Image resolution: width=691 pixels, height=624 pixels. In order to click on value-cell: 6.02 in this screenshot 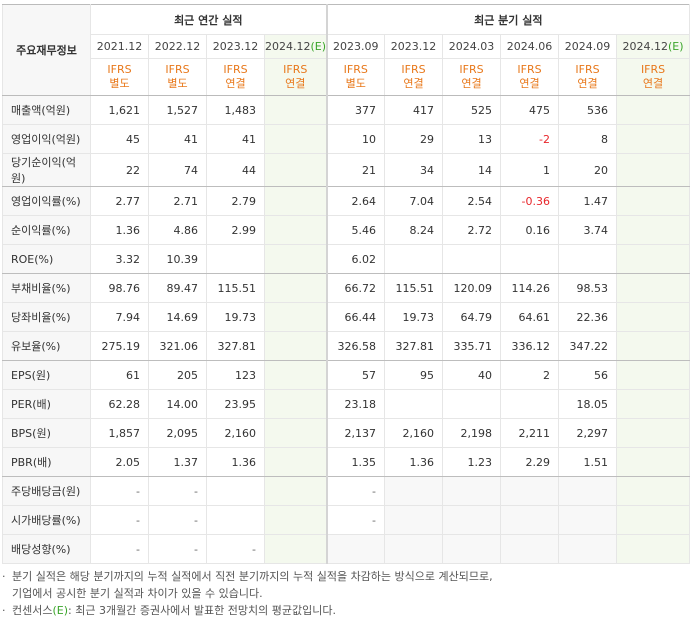, I will do `click(355, 259)`.